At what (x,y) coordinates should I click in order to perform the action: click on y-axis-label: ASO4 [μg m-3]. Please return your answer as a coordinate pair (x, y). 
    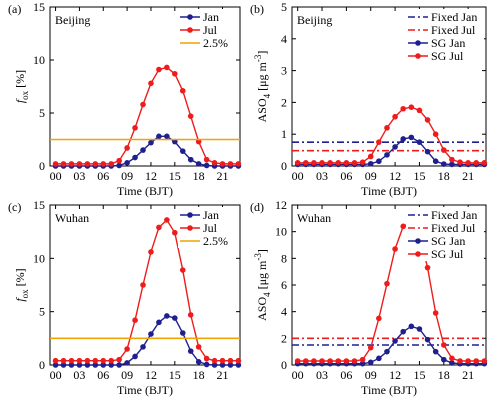
    Looking at the image, I should click on (262, 285).